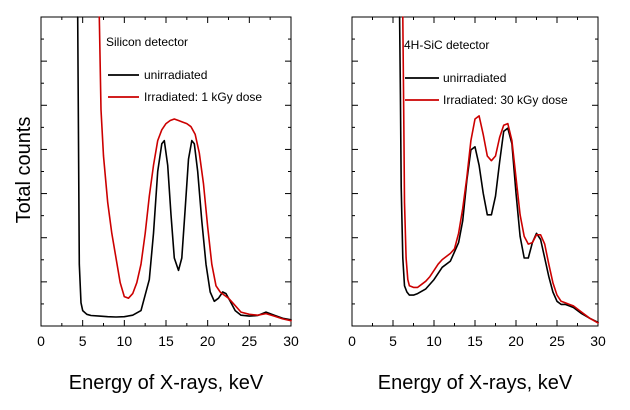 The image size is (630, 410). I want to click on silicon-x-axis-label: Energy of X-rays, keV, so click(166, 383).